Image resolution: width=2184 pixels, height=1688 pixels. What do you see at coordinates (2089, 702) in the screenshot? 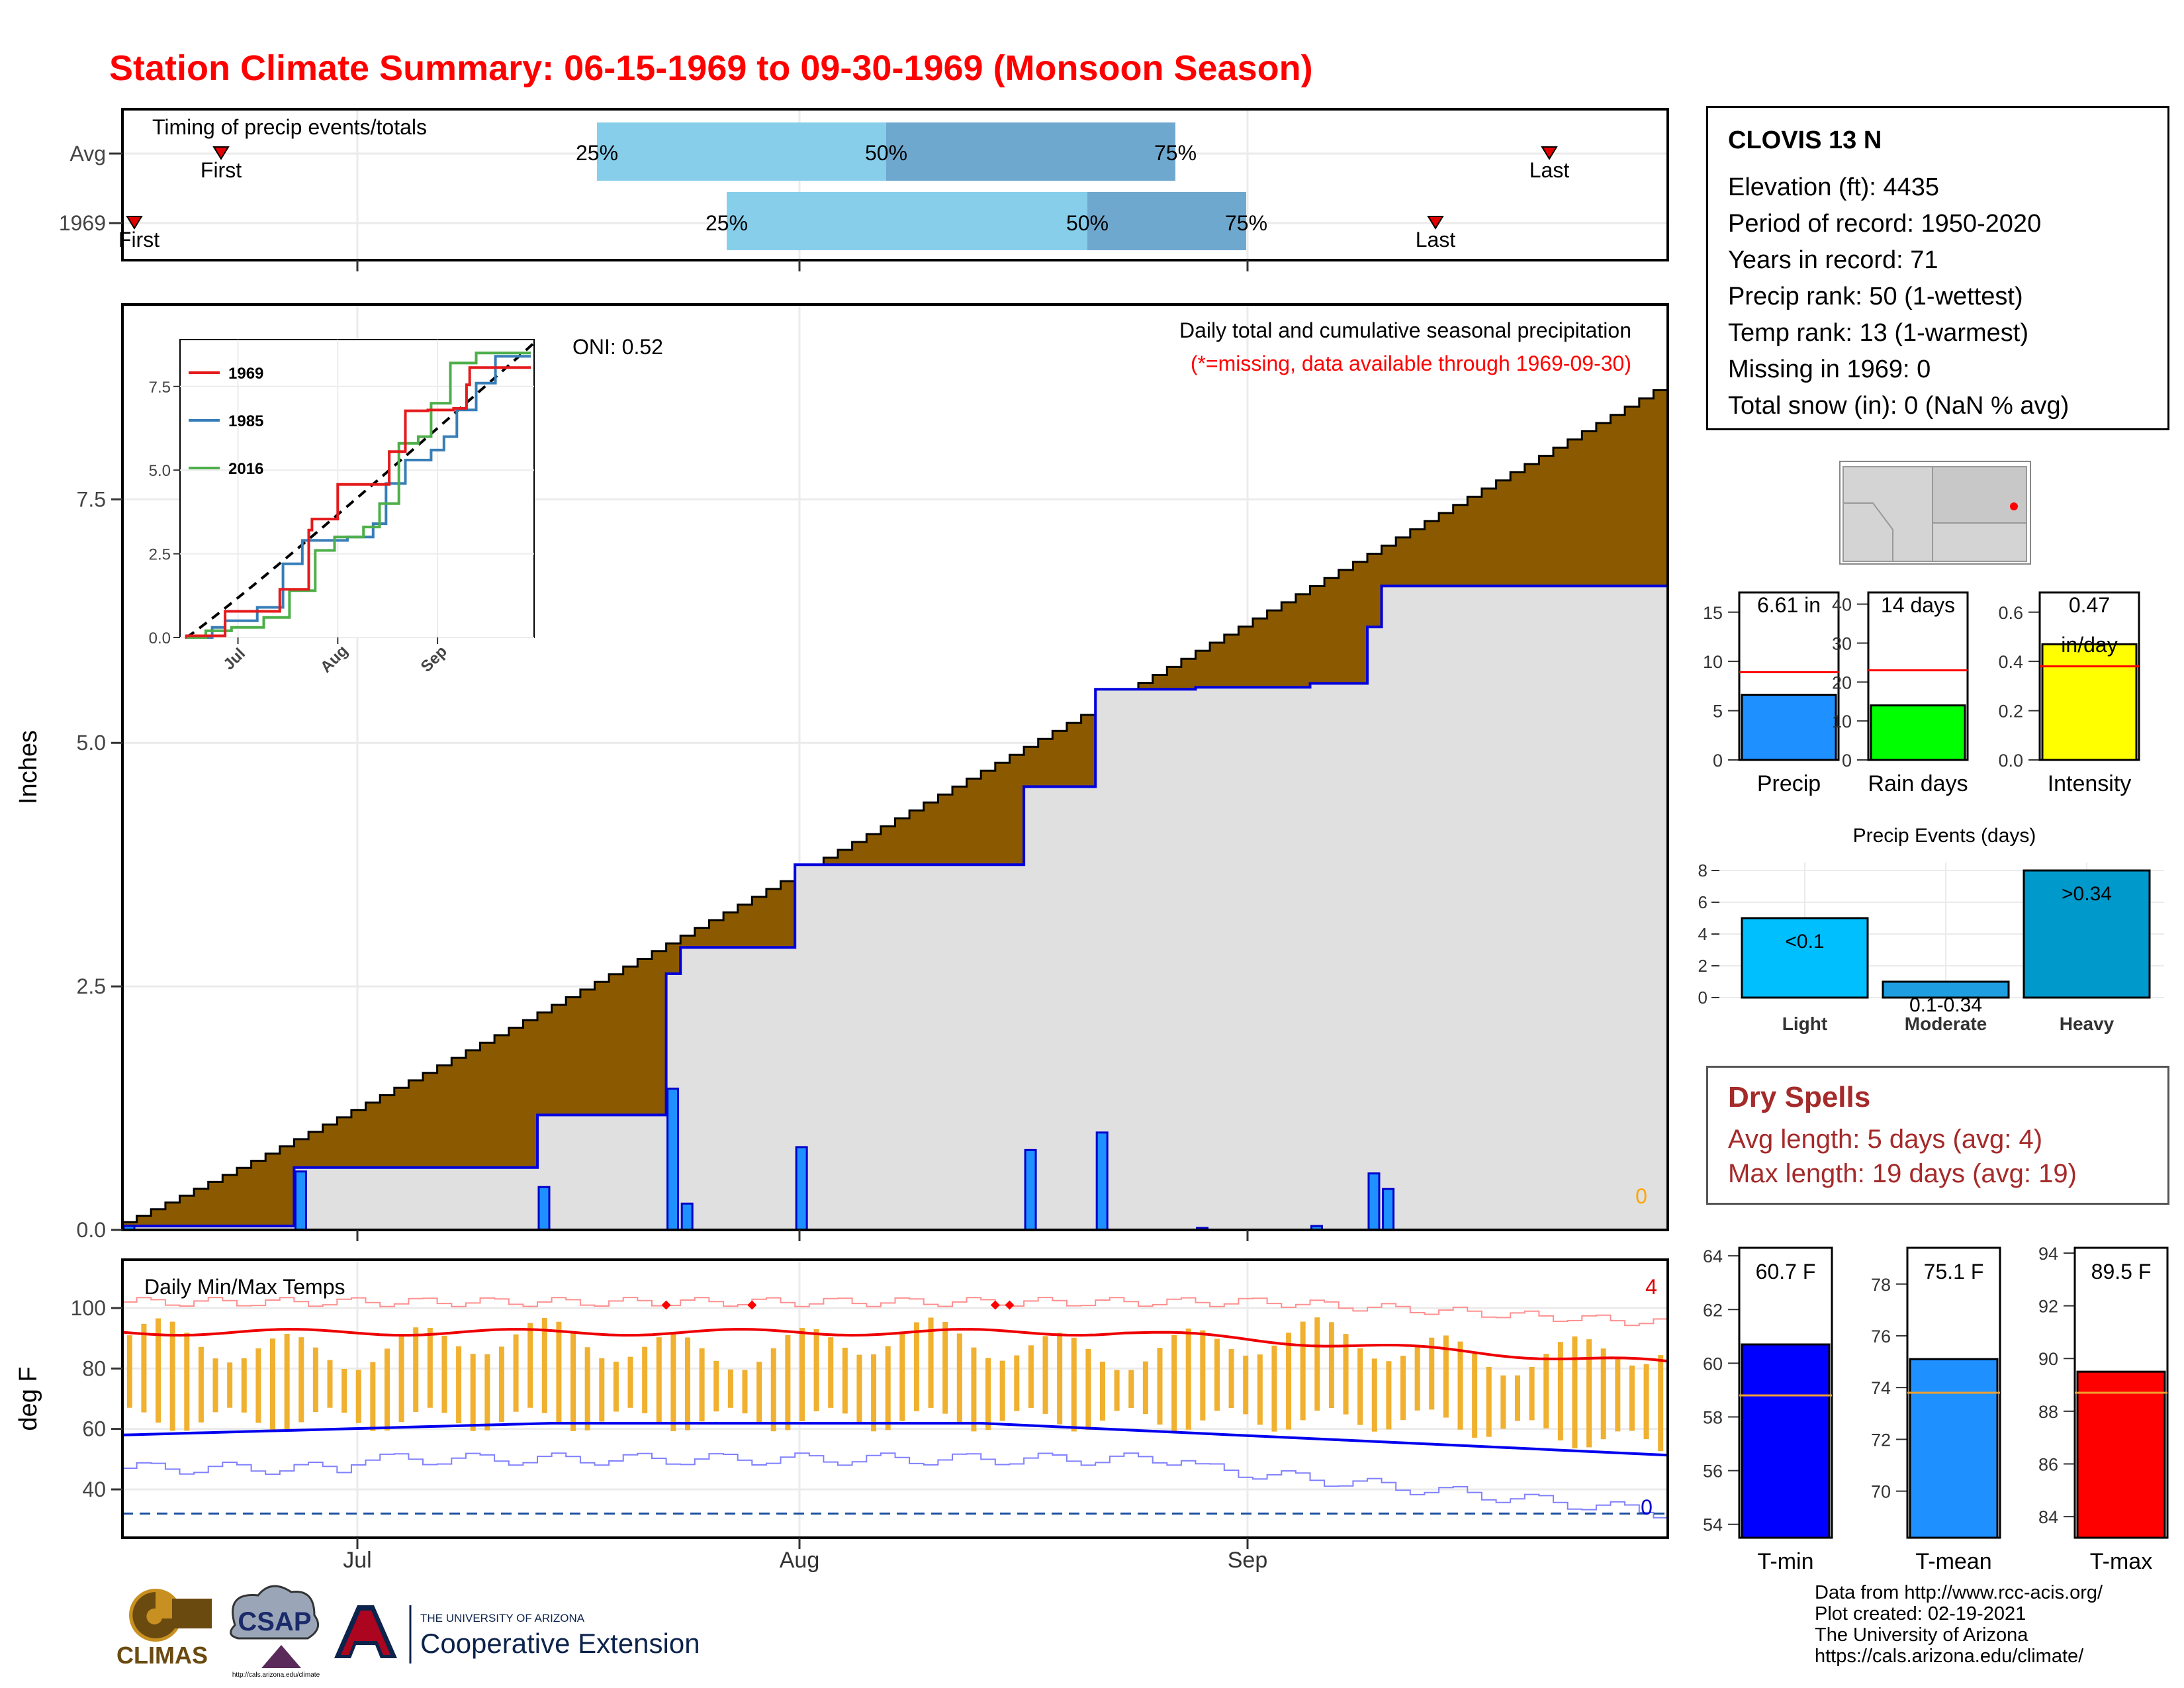
I see `summary-bar` at bounding box center [2089, 702].